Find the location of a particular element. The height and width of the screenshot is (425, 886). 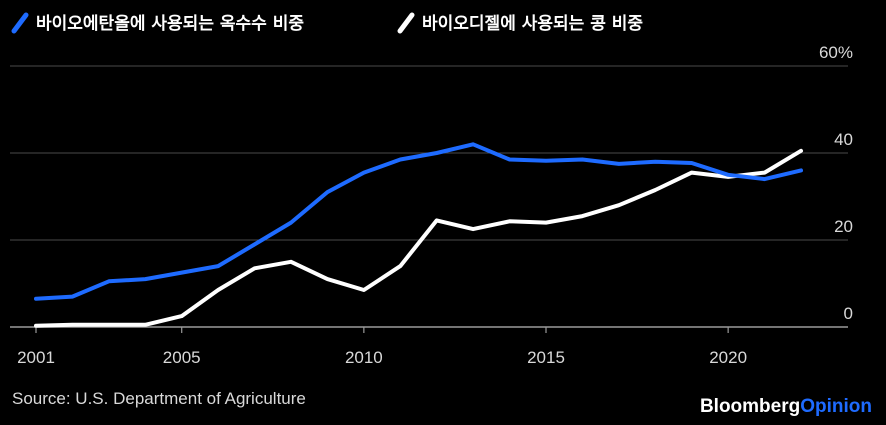

brand-logo-text: BloombergOpinion is located at coordinates (786, 406).